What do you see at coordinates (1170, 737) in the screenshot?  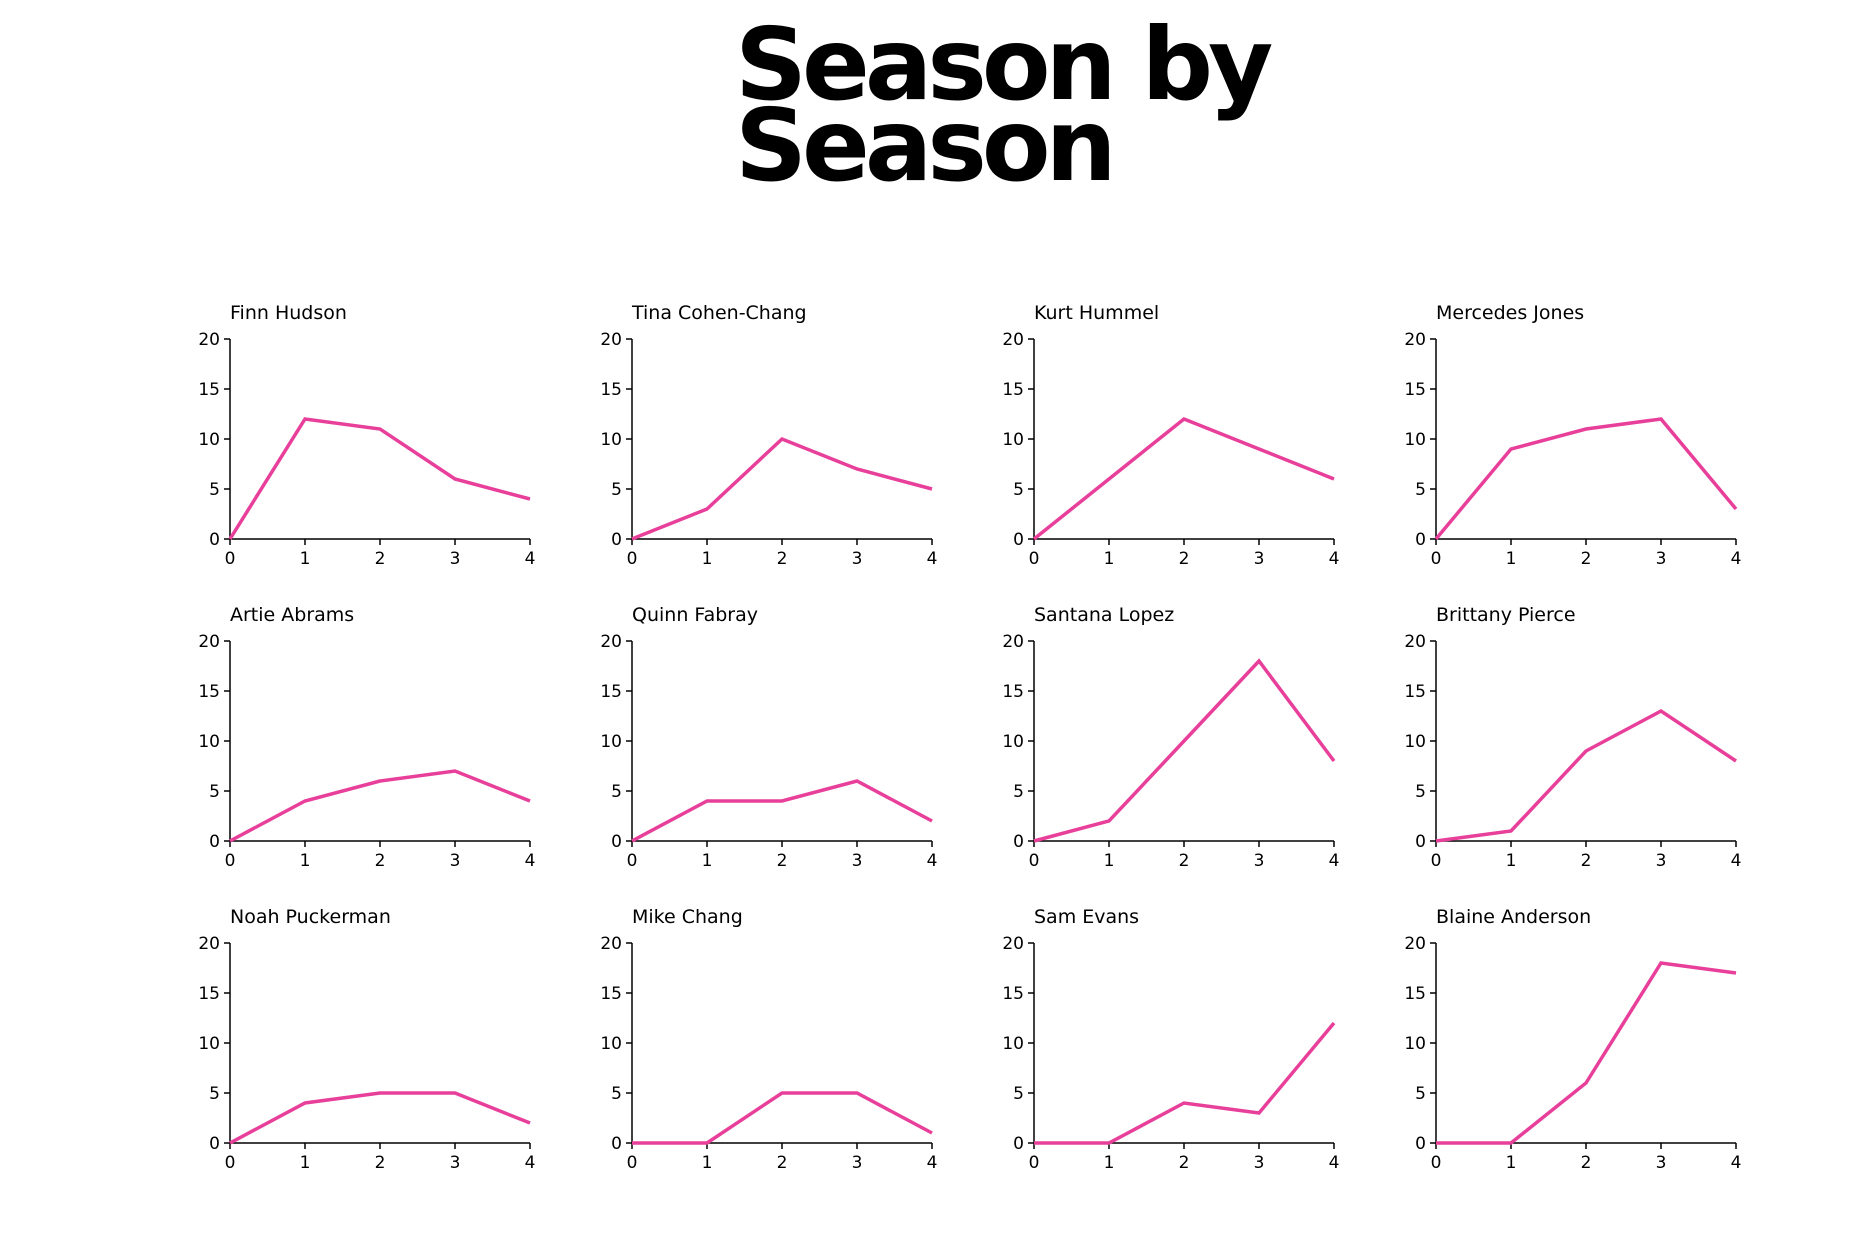 I see `chart-panel: Santana Lopez 0 5 10 15 20 0 1 2 3 4` at bounding box center [1170, 737].